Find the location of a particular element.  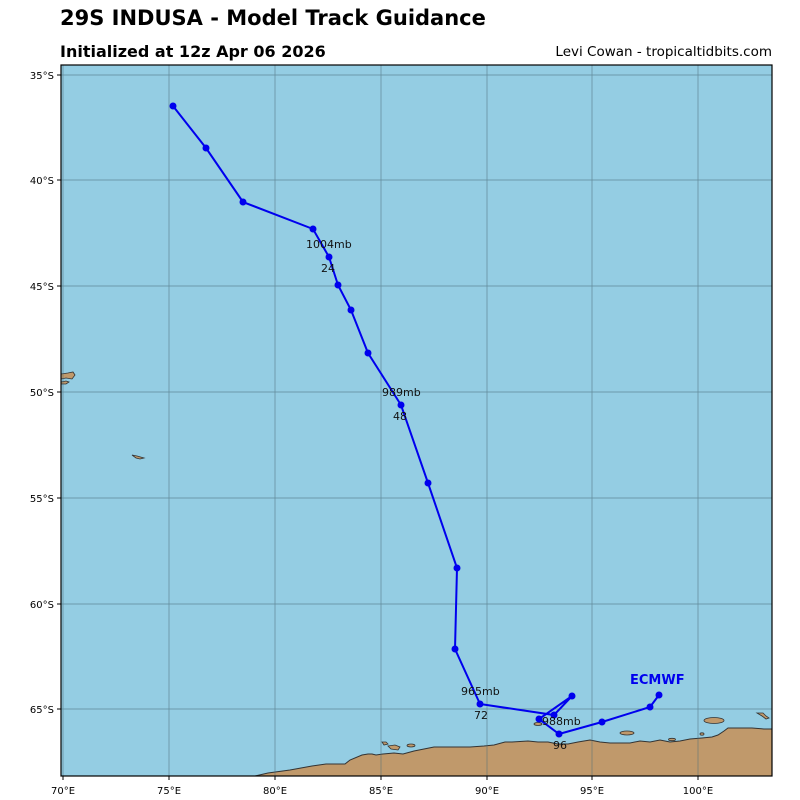

hour-label: 48 is located at coordinates (400, 416).